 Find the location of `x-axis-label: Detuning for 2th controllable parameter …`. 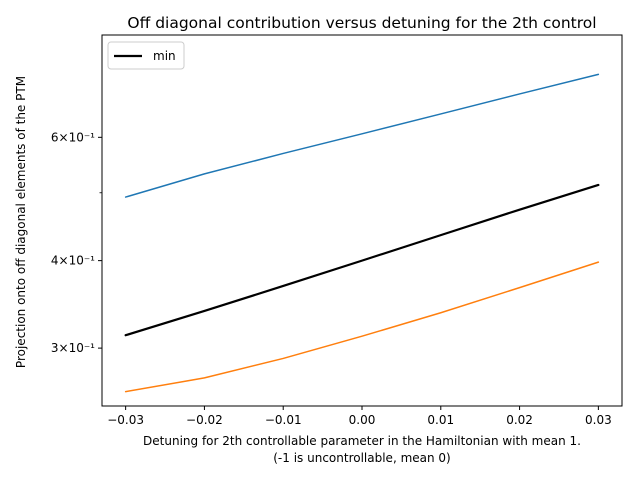

x-axis-label: Detuning for 2th controllable parameter … is located at coordinates (362, 441).